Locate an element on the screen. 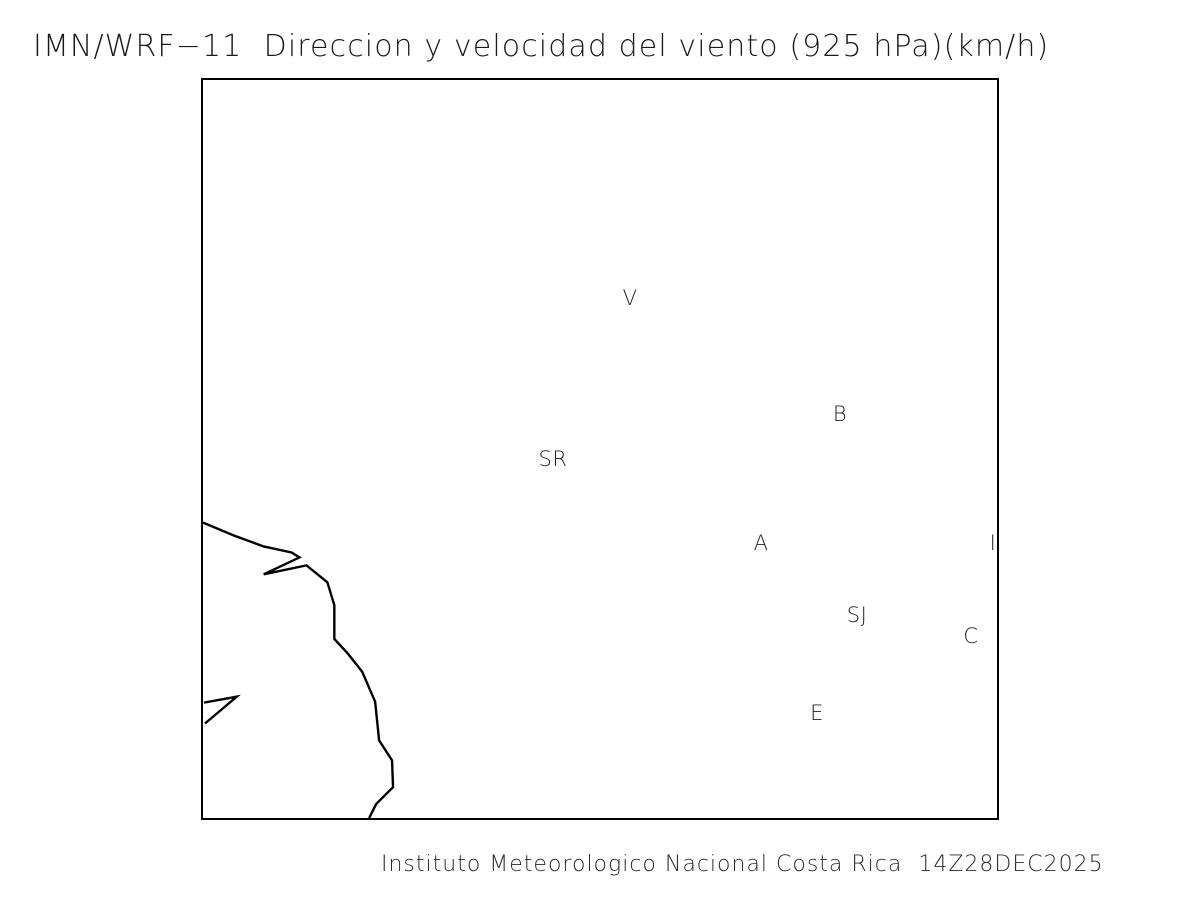 The height and width of the screenshot is (900, 1200). station-label-sj: SJ is located at coordinates (857, 615).